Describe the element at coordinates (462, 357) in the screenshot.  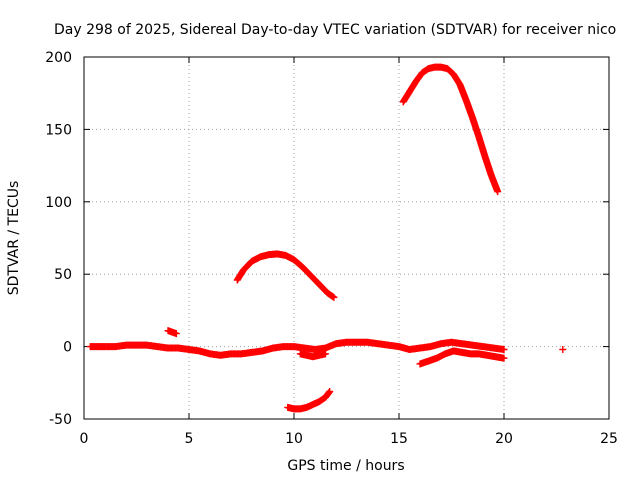
I see `series-segment-16-20h` at that location.